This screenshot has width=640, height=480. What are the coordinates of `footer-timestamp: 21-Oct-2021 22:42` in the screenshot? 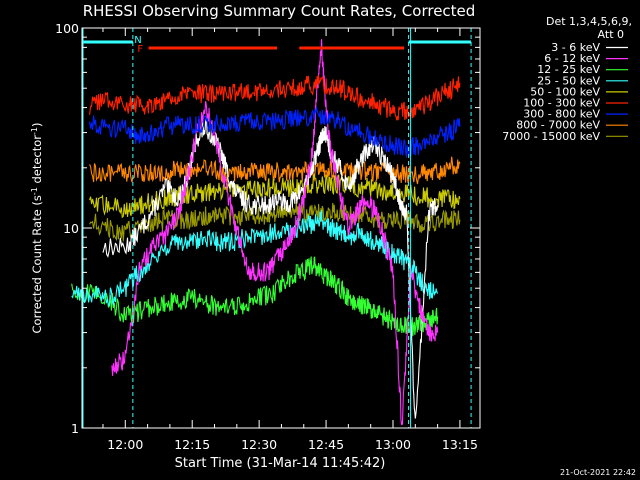 It's located at (598, 472).